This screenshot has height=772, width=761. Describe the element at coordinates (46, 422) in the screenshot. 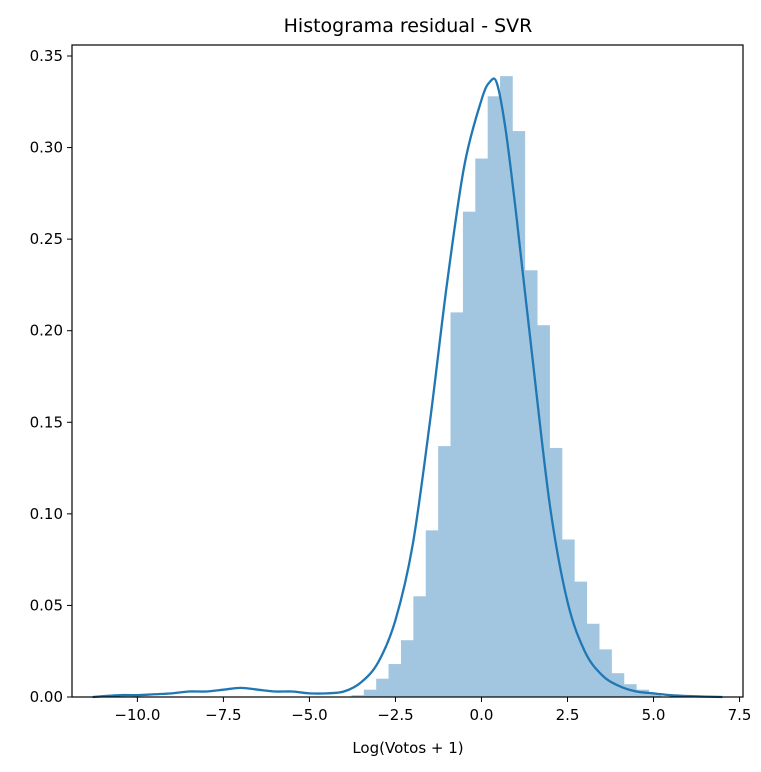

I see `y-tick-label: 0.15` at that location.